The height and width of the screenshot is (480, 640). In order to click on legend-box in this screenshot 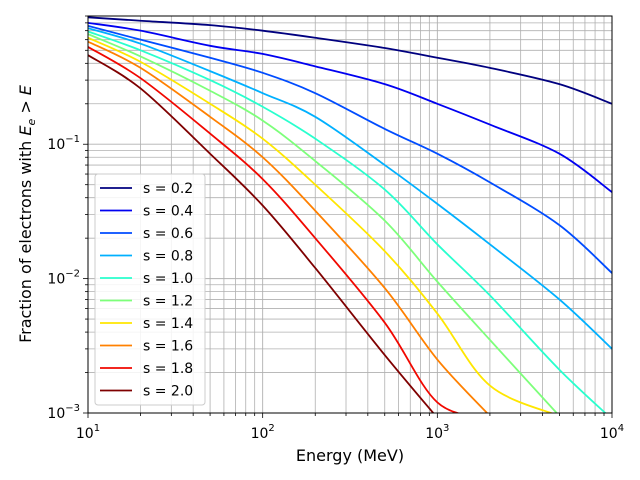, I will do `click(150, 289)`.